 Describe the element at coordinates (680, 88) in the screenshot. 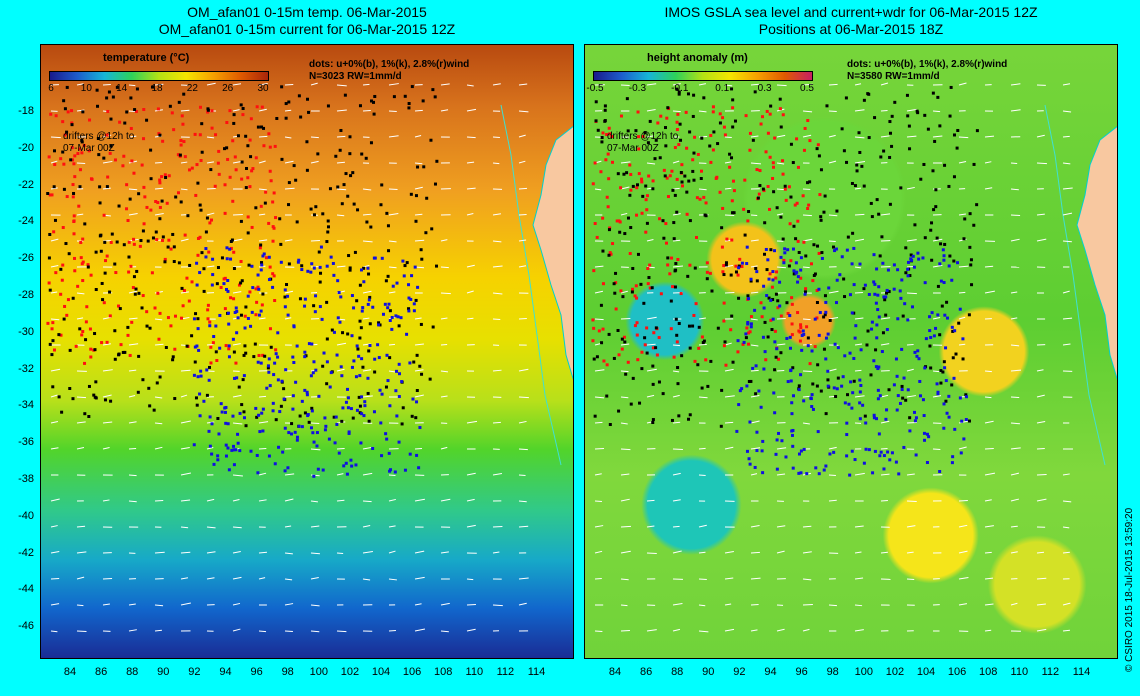

I see `colorbar-tick-label: -0.1` at that location.